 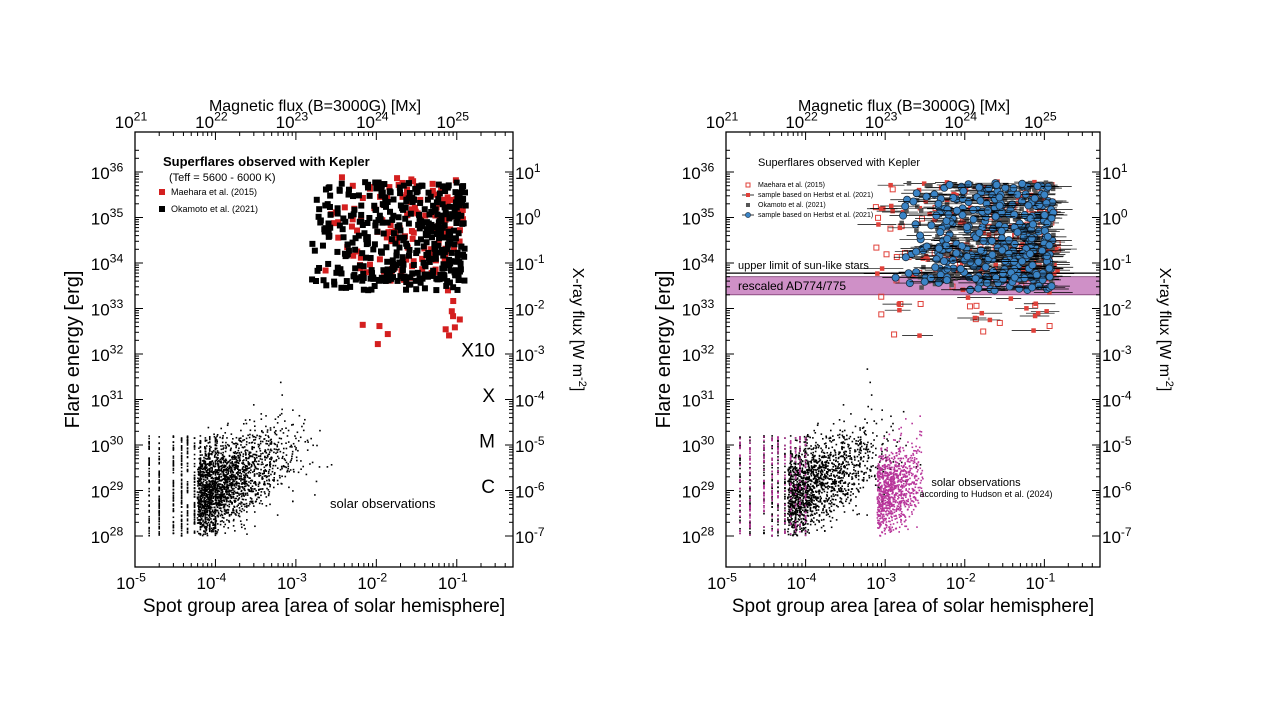 What do you see at coordinates (266, 161) in the screenshot?
I see `legend-title: Superflares observed with Kepler` at bounding box center [266, 161].